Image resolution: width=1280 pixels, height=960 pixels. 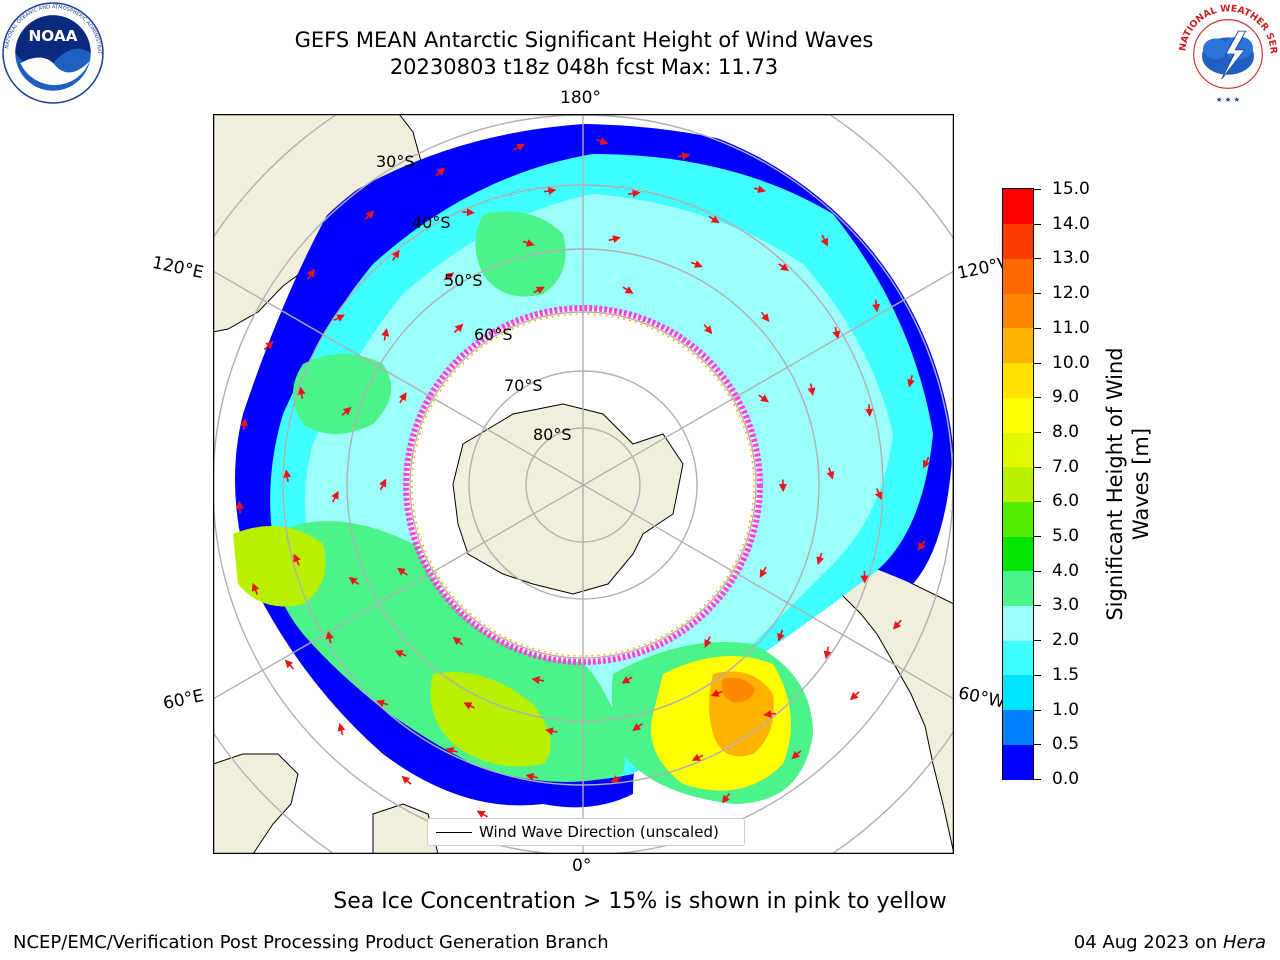 I want to click on footer-date: 04 Aug 2023 on Hera, so click(x=1170, y=942).